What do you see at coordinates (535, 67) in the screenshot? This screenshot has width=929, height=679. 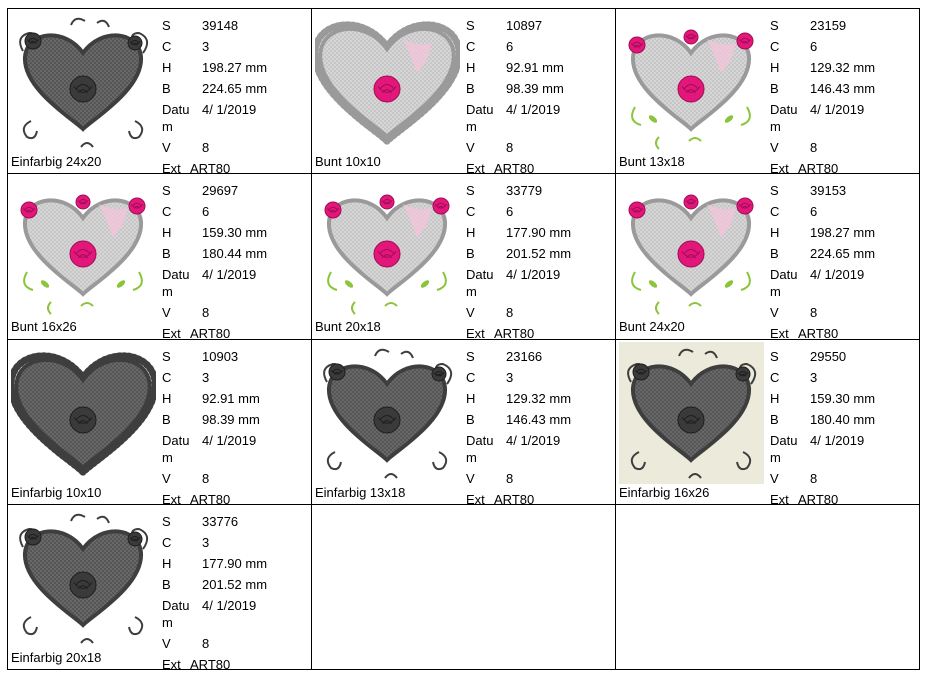 I see `value-height: 92.91 mm` at bounding box center [535, 67].